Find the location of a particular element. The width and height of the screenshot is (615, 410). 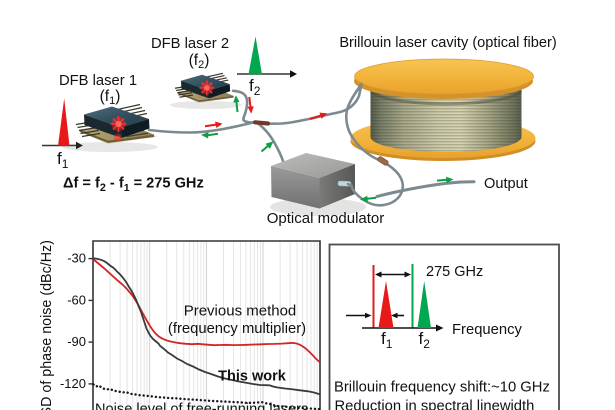

svg-text: (f1) is located at coordinates (110, 97).